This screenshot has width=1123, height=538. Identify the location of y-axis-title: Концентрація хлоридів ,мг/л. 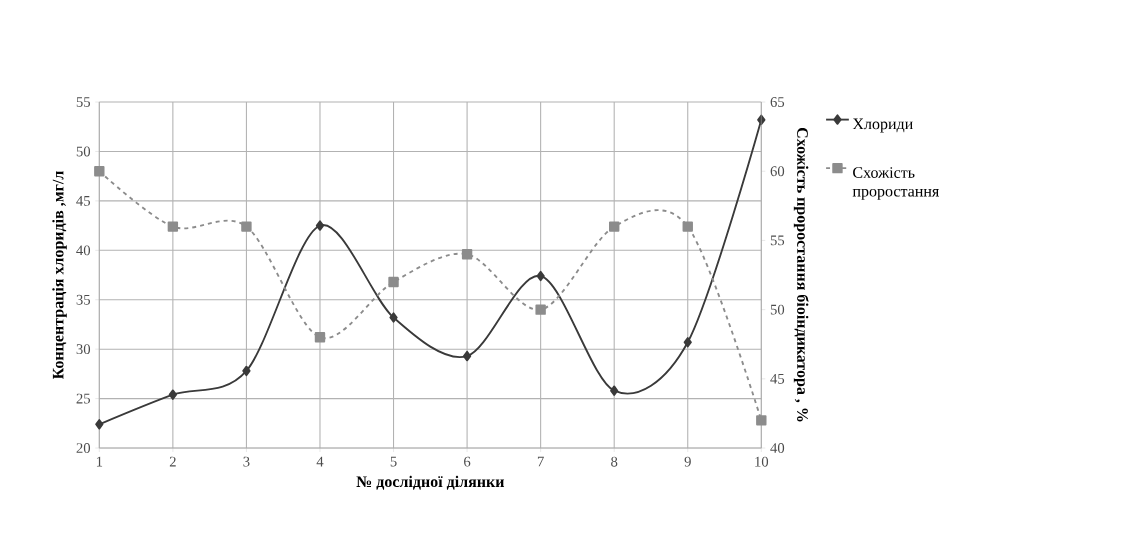
(59, 275).